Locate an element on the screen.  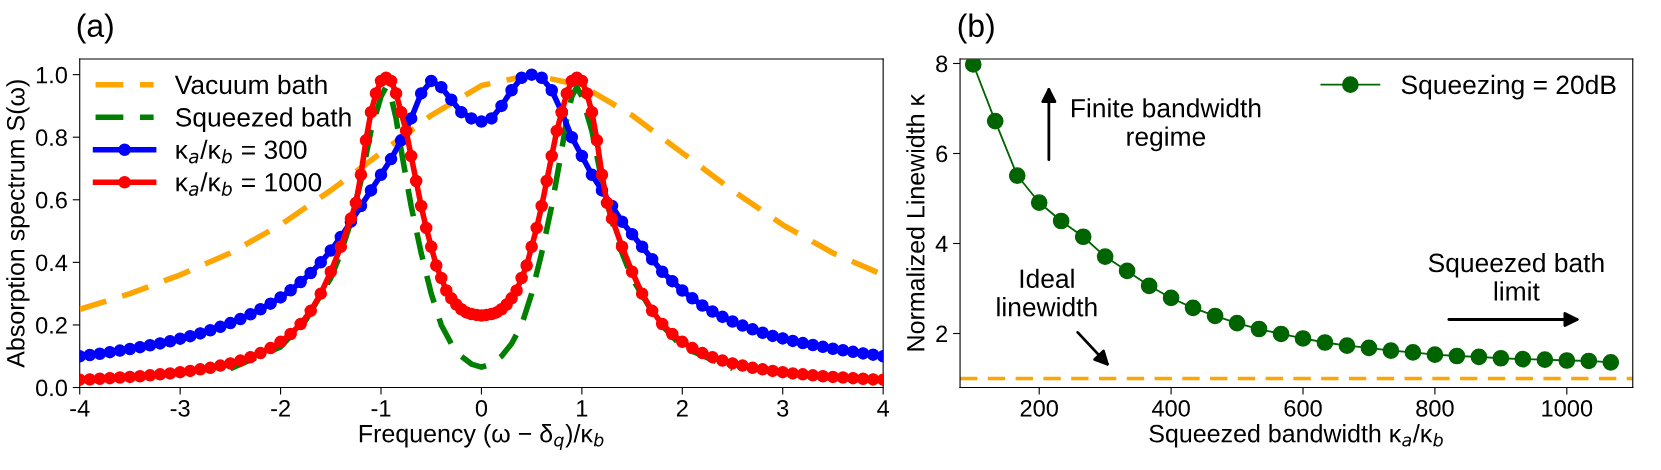
x-tick-label: 1000 is located at coordinates (1567, 408).